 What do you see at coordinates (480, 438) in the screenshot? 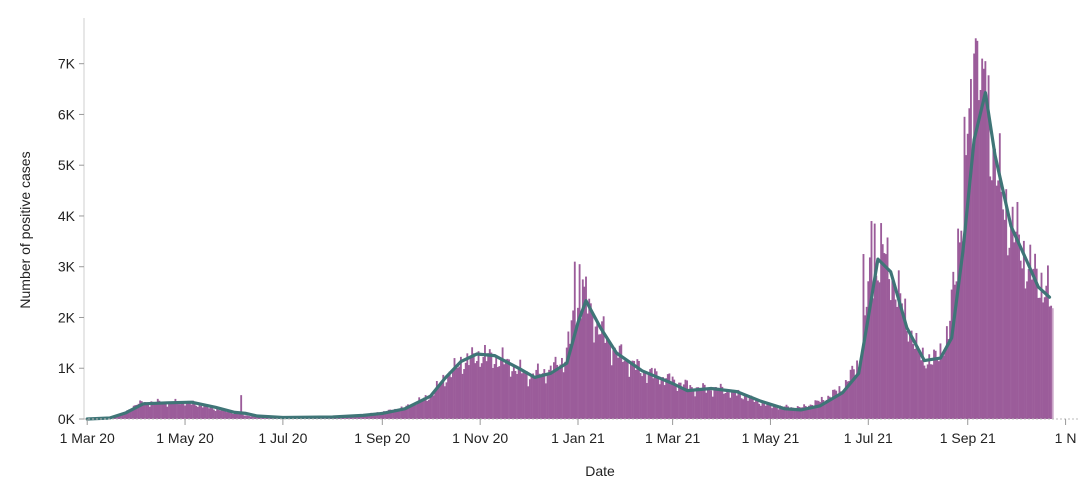
I see `x-tick-label: 1 Nov 20` at bounding box center [480, 438].